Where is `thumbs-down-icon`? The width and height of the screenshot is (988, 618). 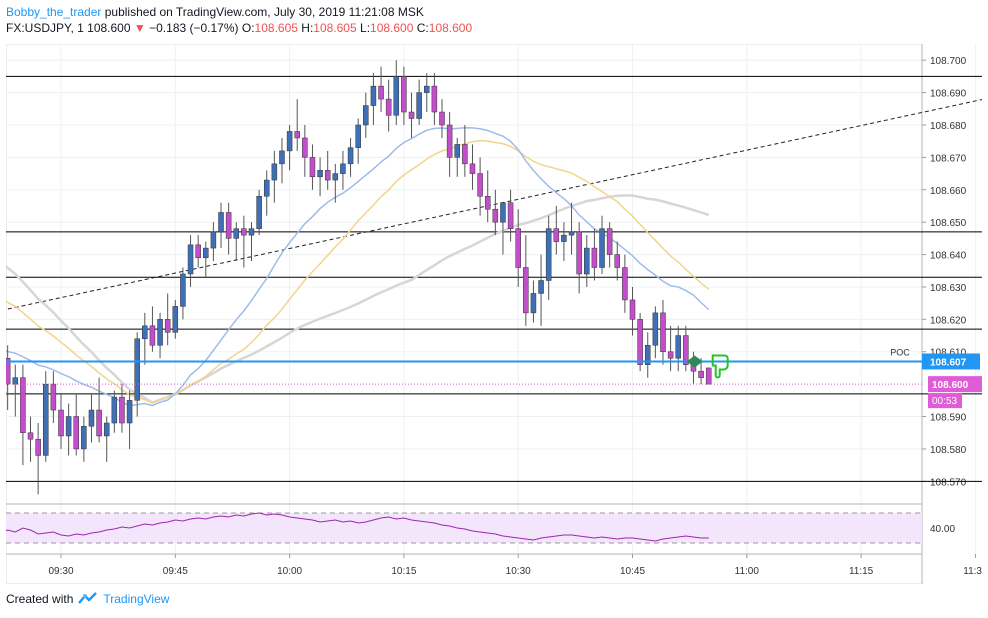
thumbs-down-icon is located at coordinates (720, 366).